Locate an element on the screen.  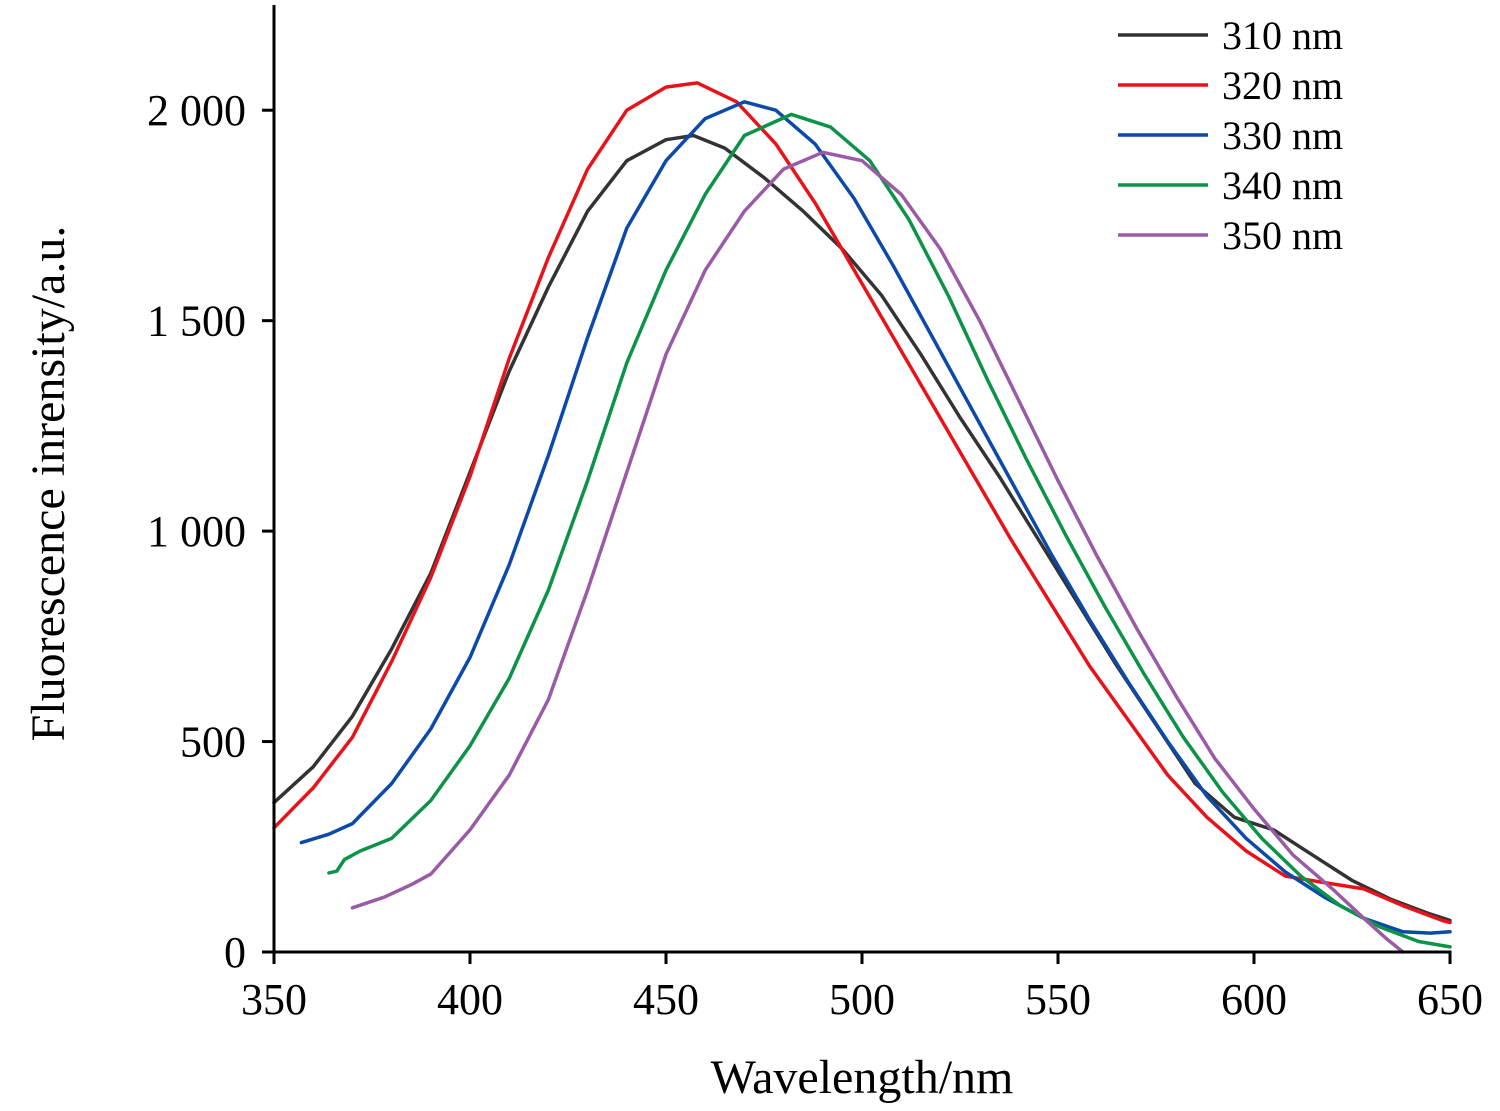
x-axis-title: Wavelength/nm is located at coordinates (862, 1077).